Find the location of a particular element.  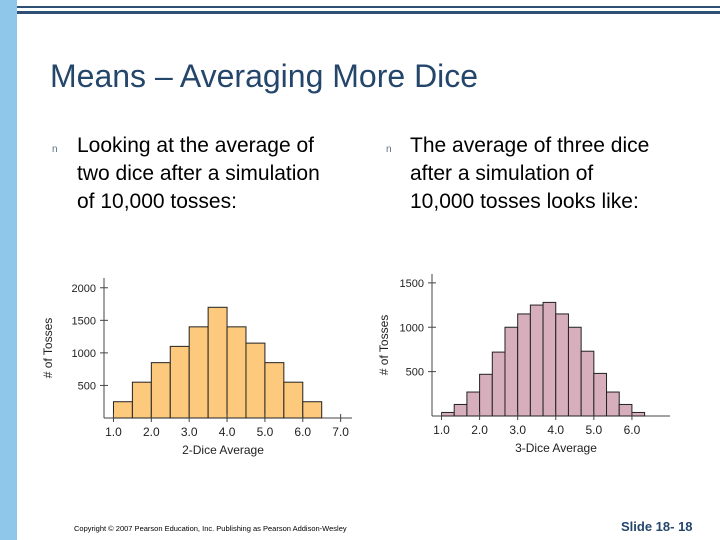

slide-title: Means – Averaging More Dice is located at coordinates (264, 76).